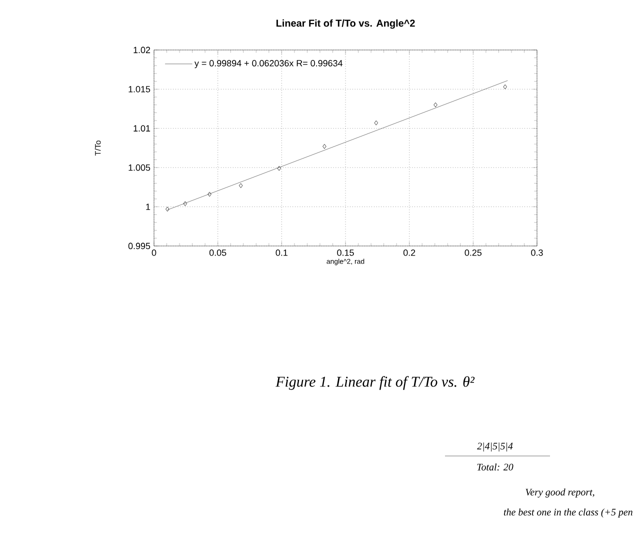 This screenshot has height=544, width=635. Describe the element at coordinates (345, 24) in the screenshot. I see `chart-title: Linear Fit of T/To vs. Angle^2` at that location.